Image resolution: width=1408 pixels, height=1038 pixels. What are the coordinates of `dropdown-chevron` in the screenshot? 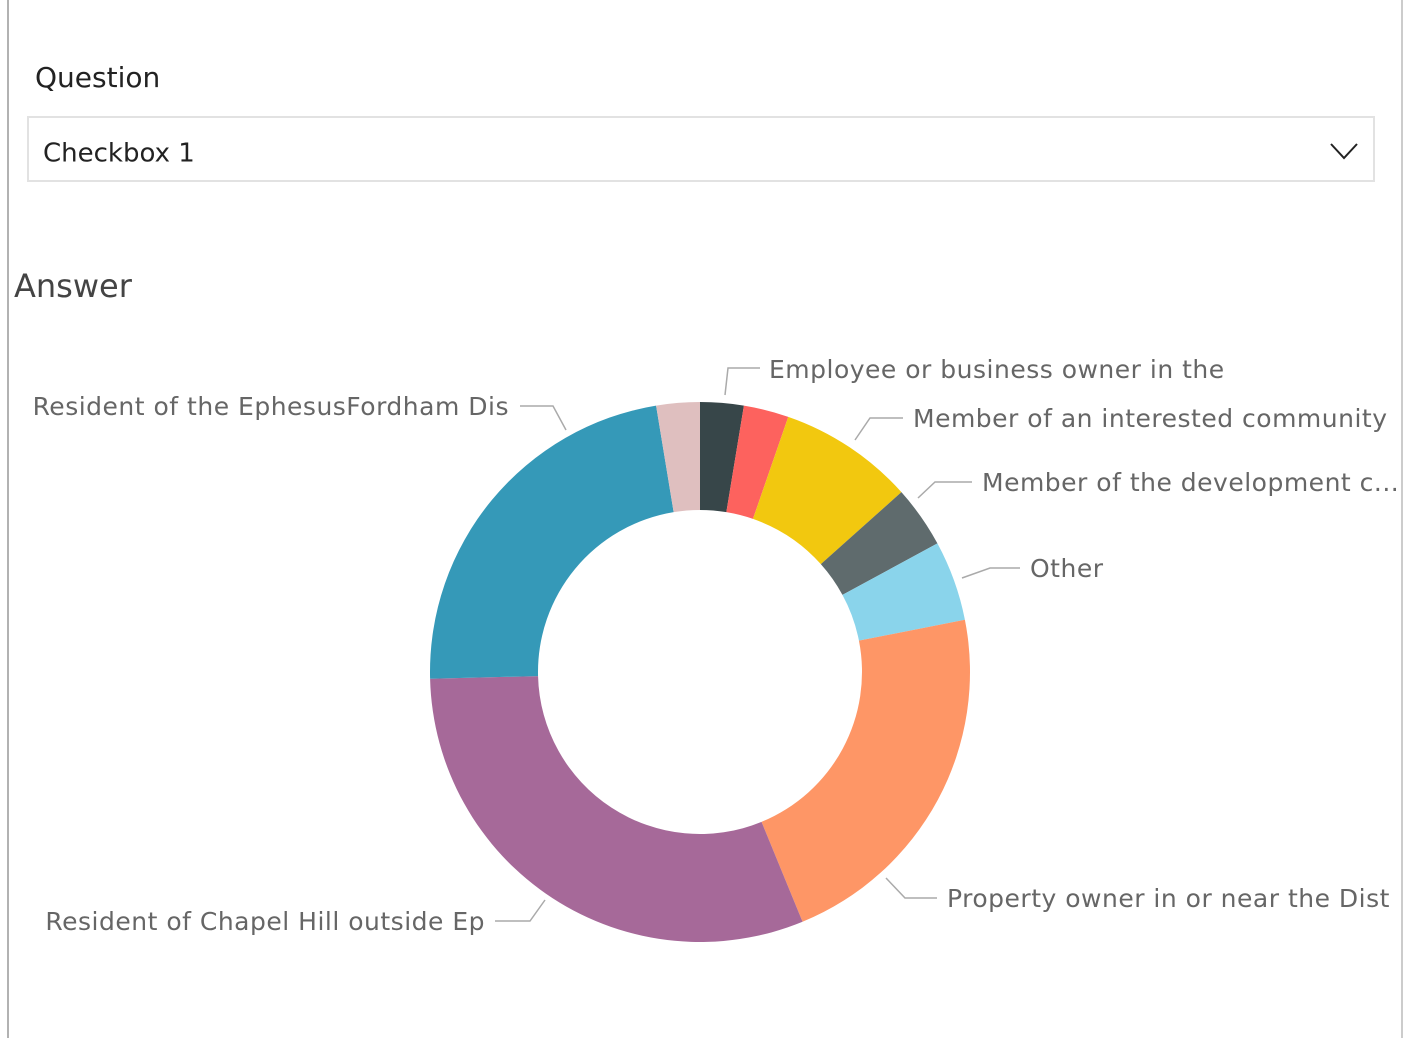 It's located at (1344, 151).